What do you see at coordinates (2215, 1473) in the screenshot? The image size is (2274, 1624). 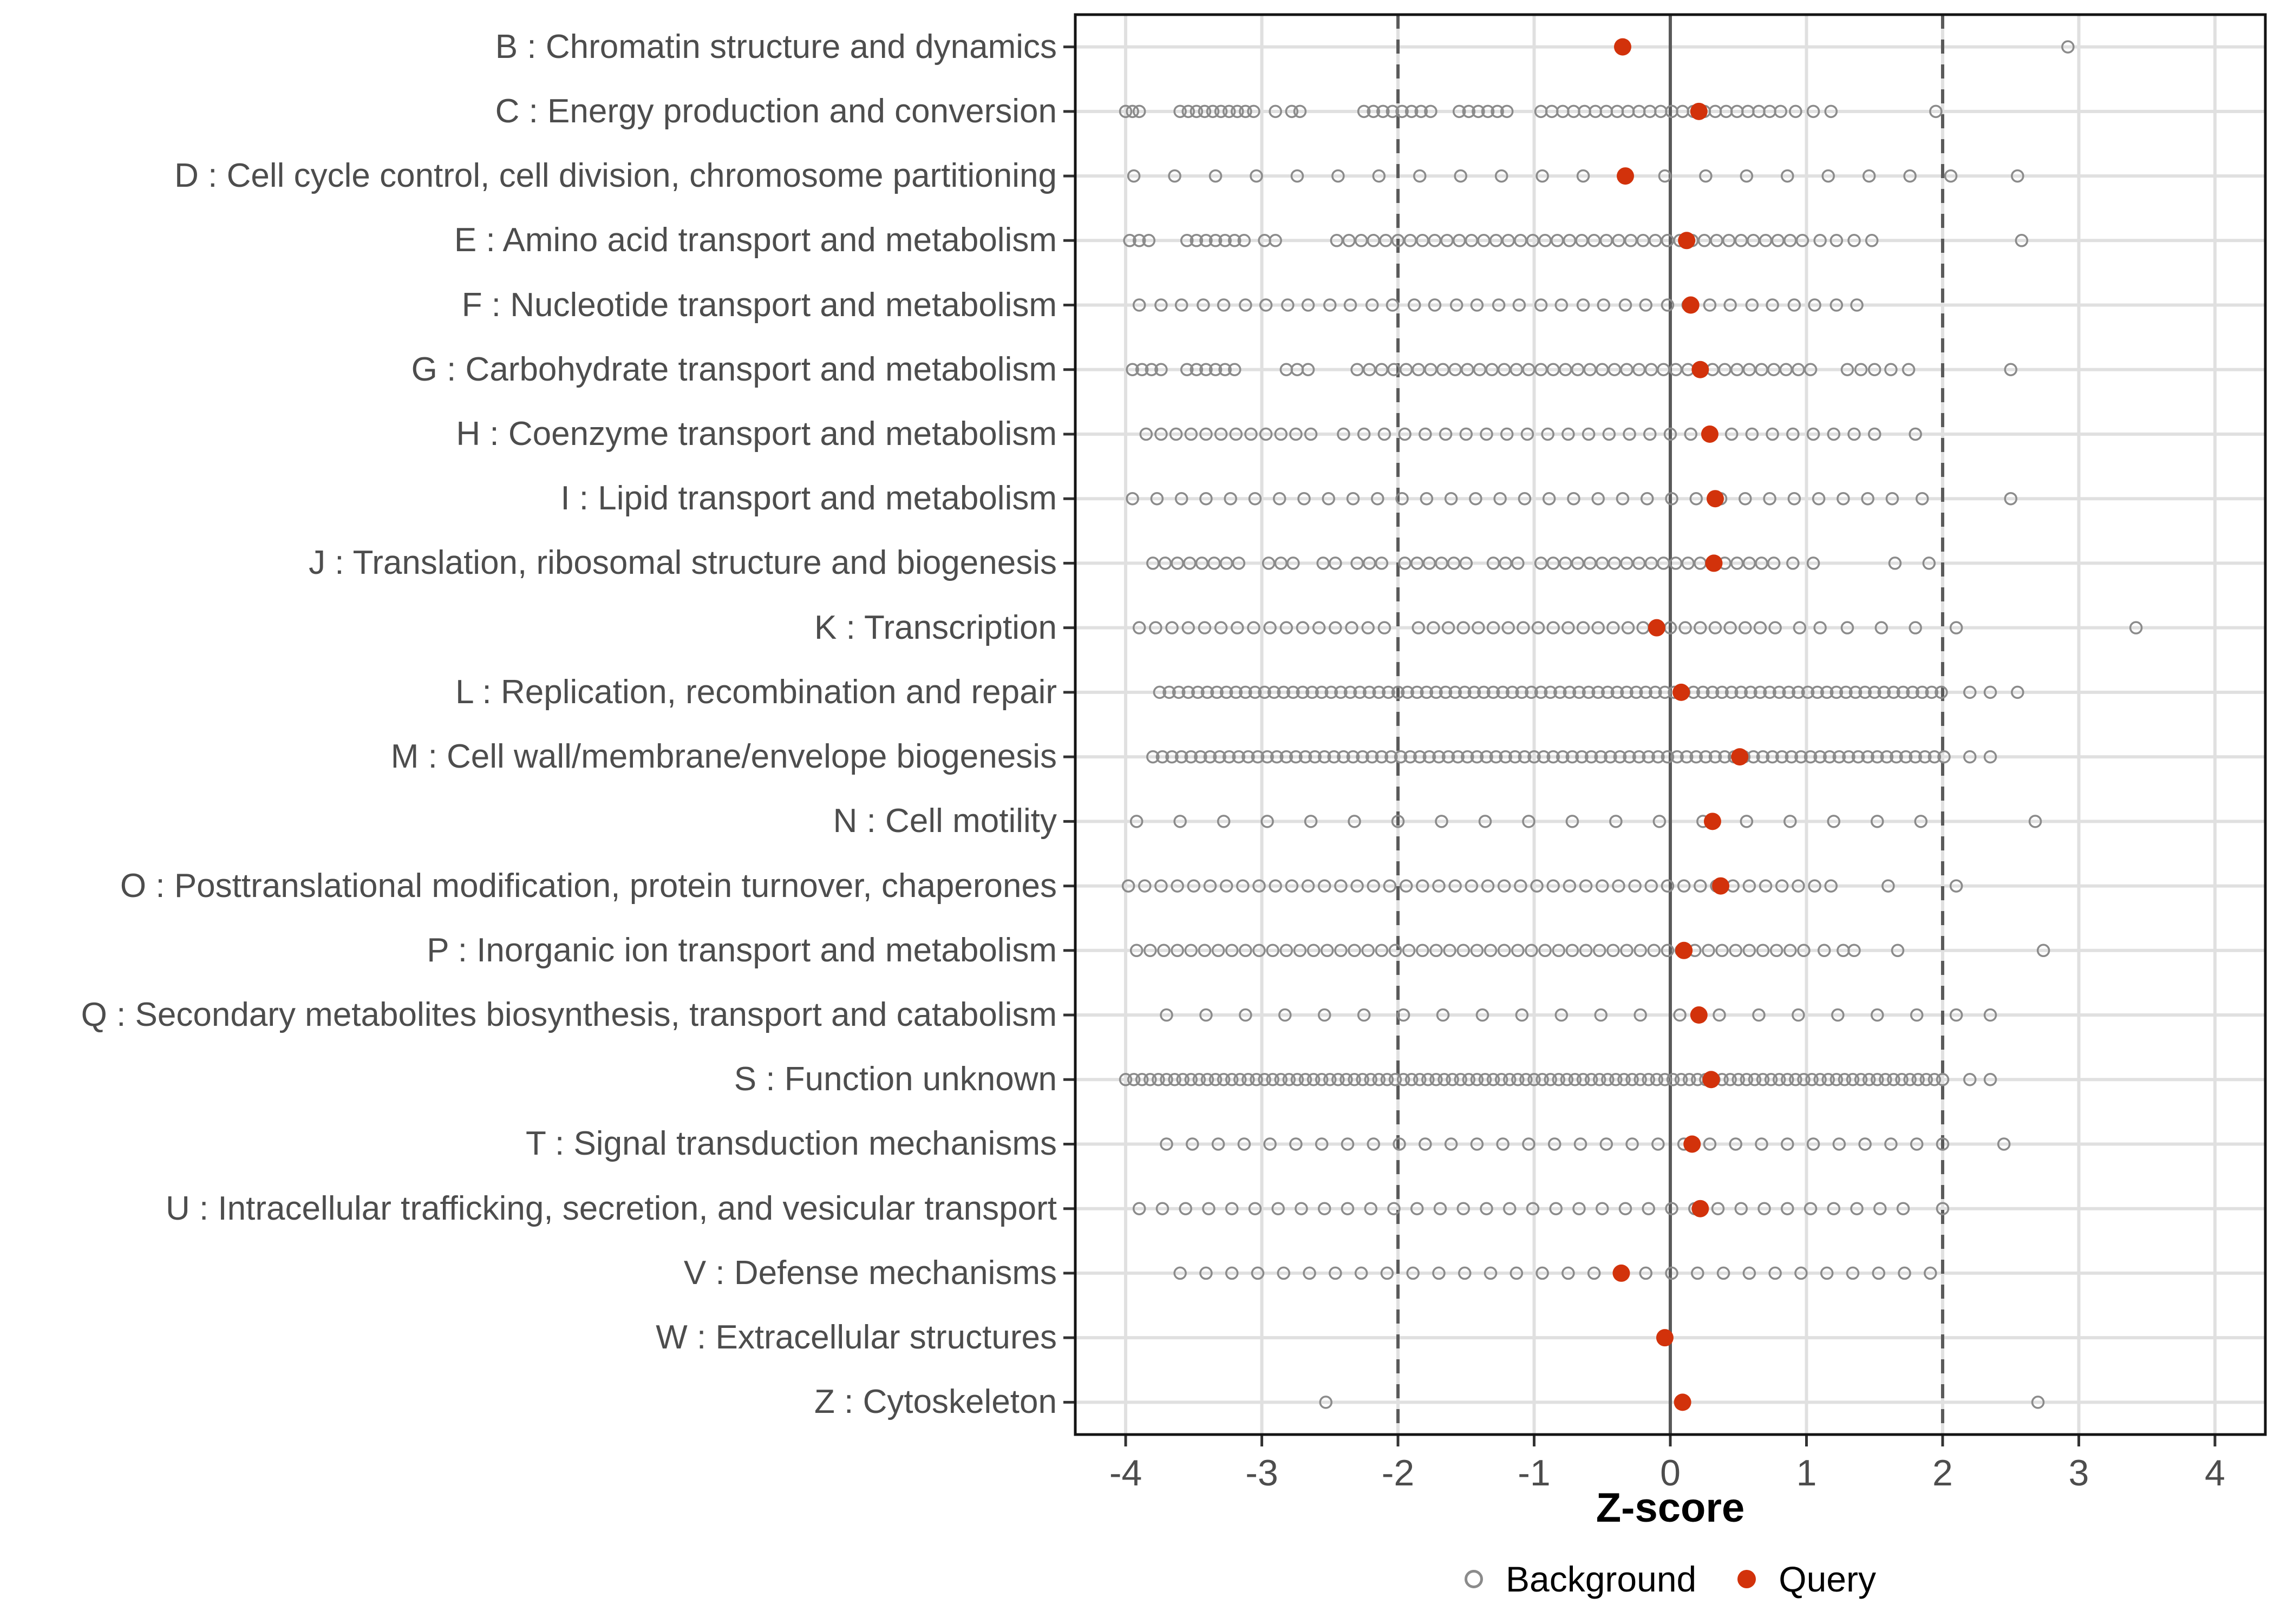 I see `x-tick-label: 4` at bounding box center [2215, 1473].